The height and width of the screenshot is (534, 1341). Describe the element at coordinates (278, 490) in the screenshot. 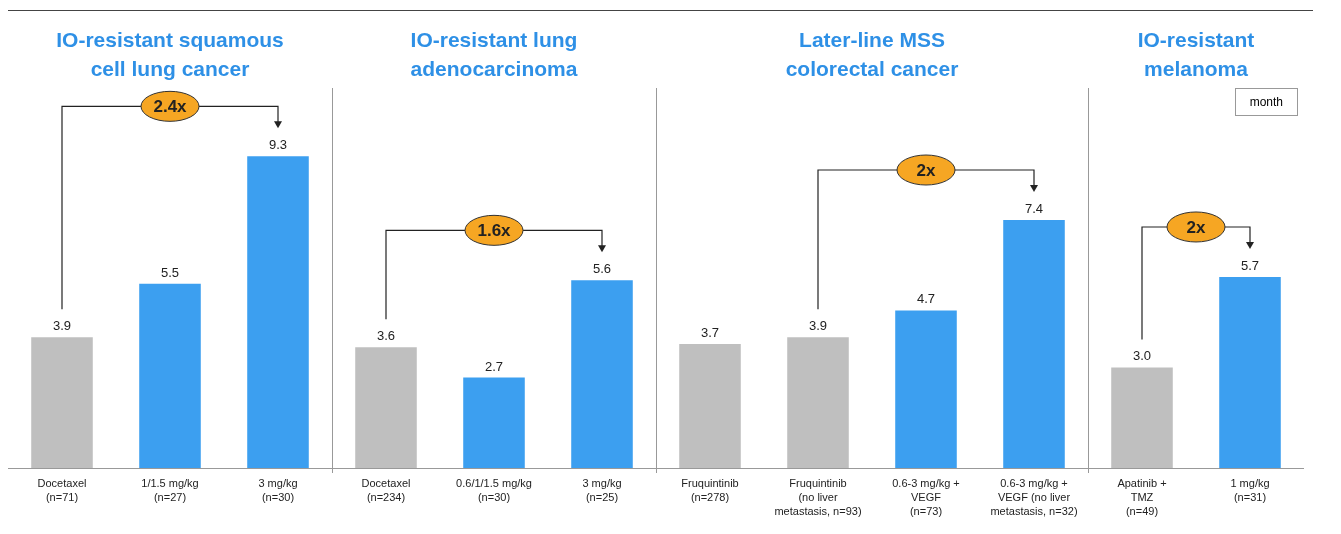

I see `x-tick-label: 3 mg/kg (n=30)` at that location.